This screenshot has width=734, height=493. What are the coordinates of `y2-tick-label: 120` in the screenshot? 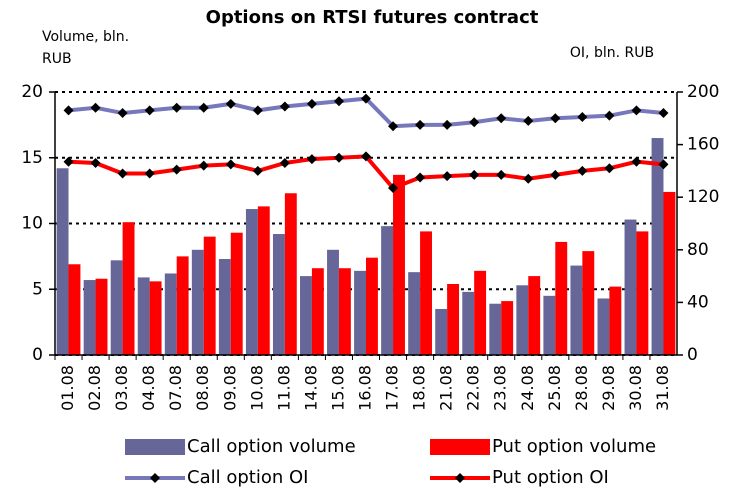 It's located at (703, 197).